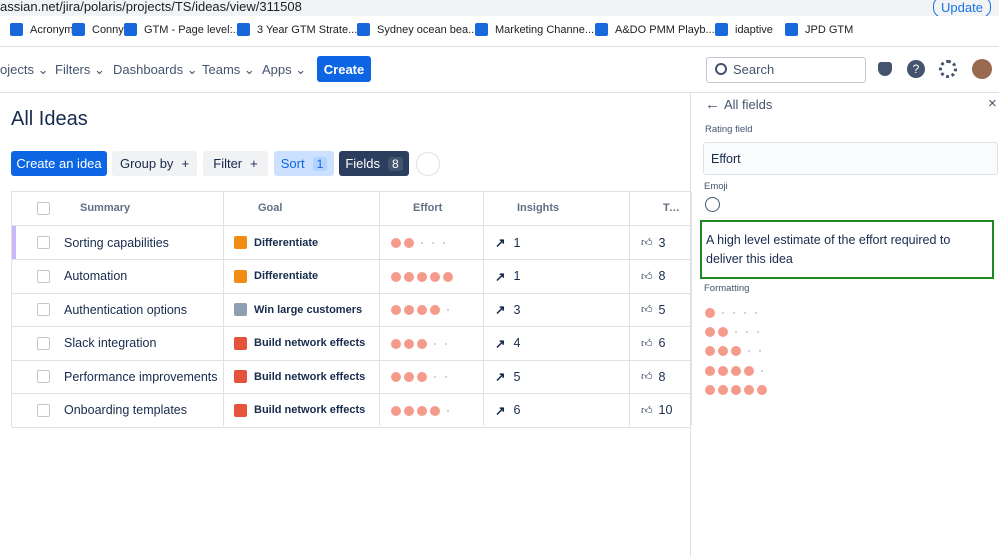  I want to click on address-bar, so click(499, 8).